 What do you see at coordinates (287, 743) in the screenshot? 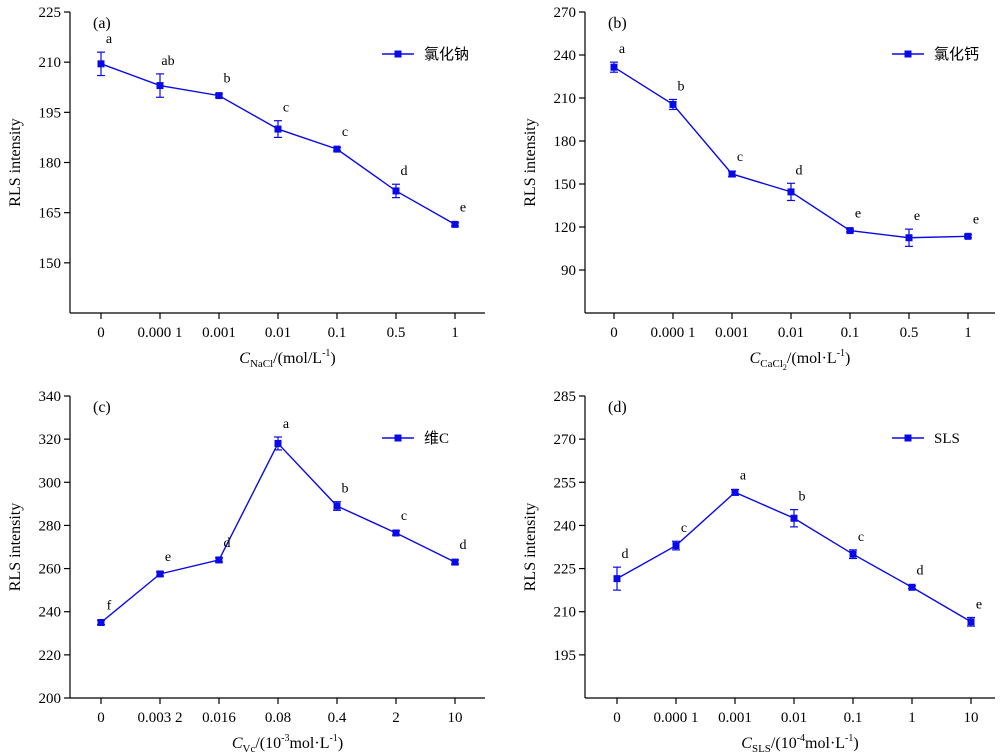
I see `x-axis-title: CVc/(10-3mol·L-1)` at bounding box center [287, 743].